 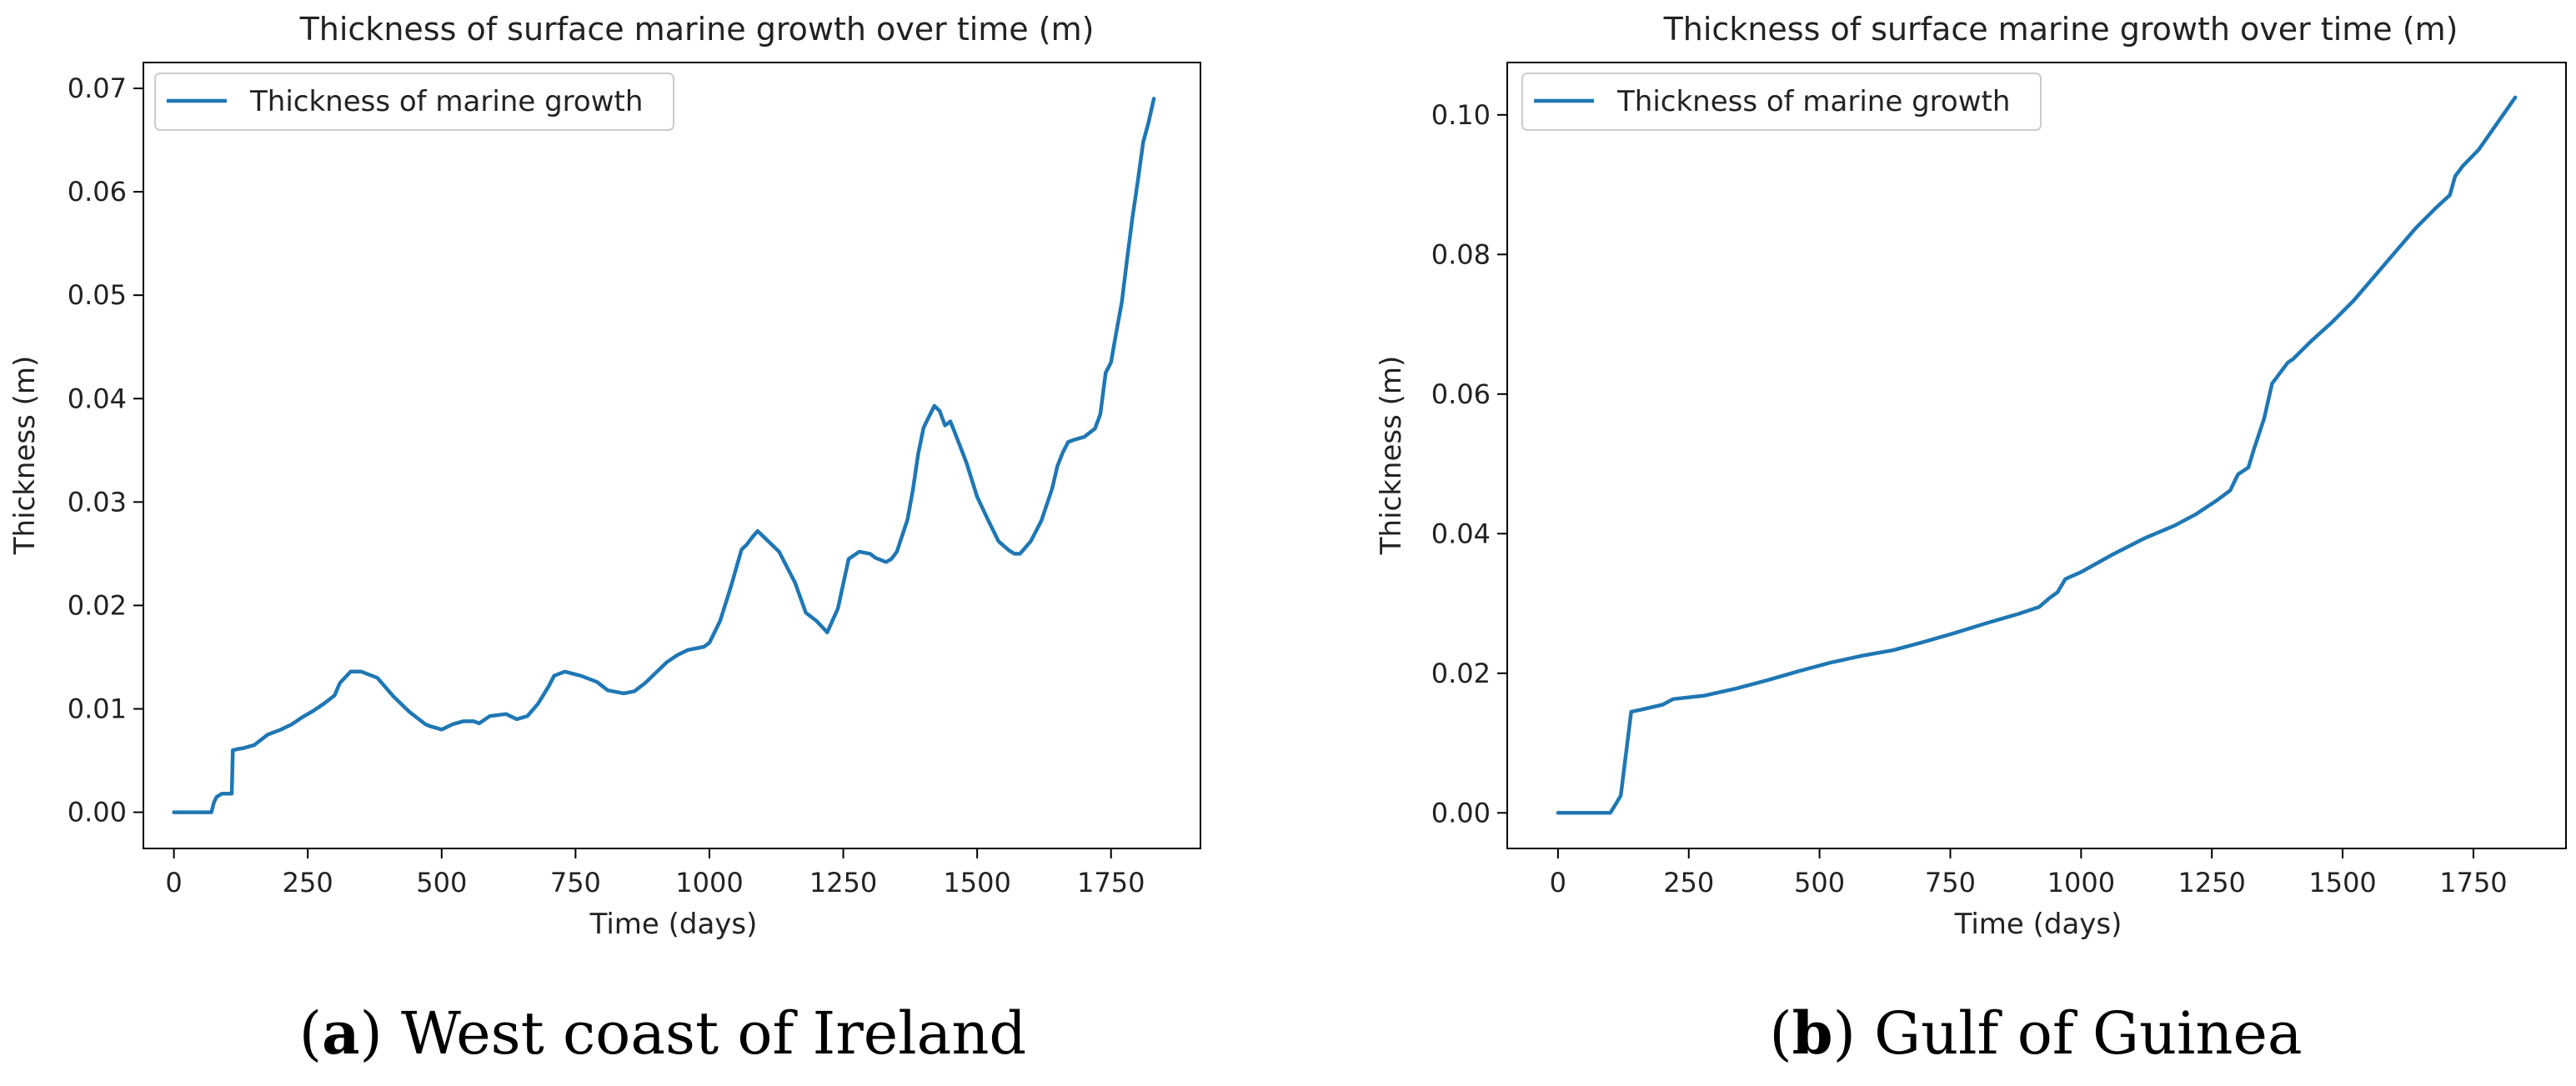 What do you see at coordinates (2029, 873) in the screenshot?
I see `x-ticks-b: 0 250 500 750 1000 1250 1500 1750` at bounding box center [2029, 873].